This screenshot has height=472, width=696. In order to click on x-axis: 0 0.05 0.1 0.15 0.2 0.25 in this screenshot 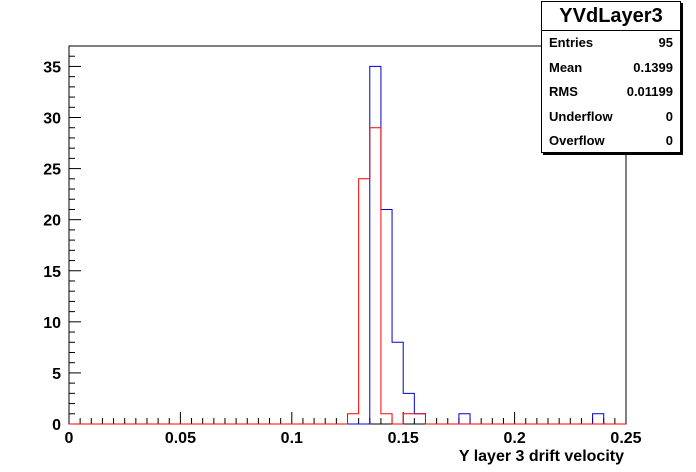, I will do `click(353, 429)`.